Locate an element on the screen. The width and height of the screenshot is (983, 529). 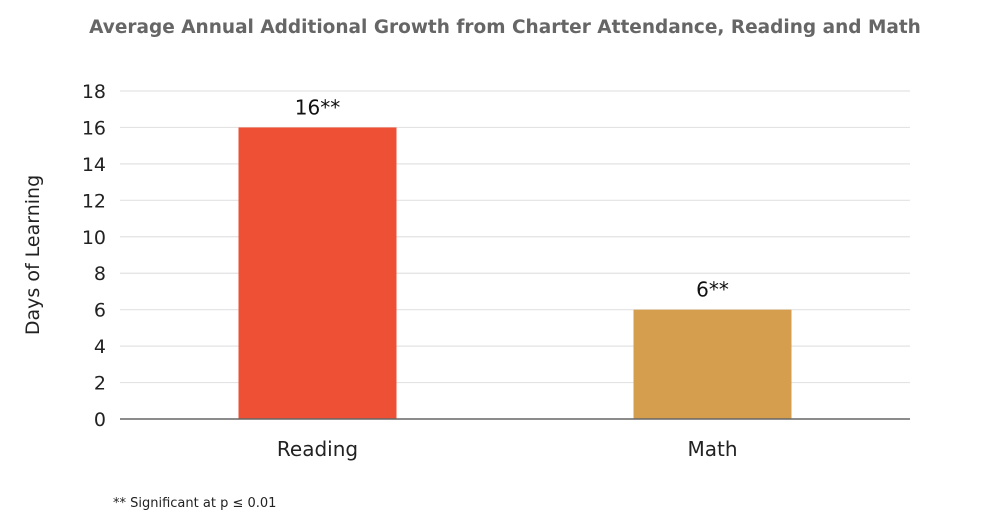
y-tick-label: 12 is located at coordinates (94, 201).